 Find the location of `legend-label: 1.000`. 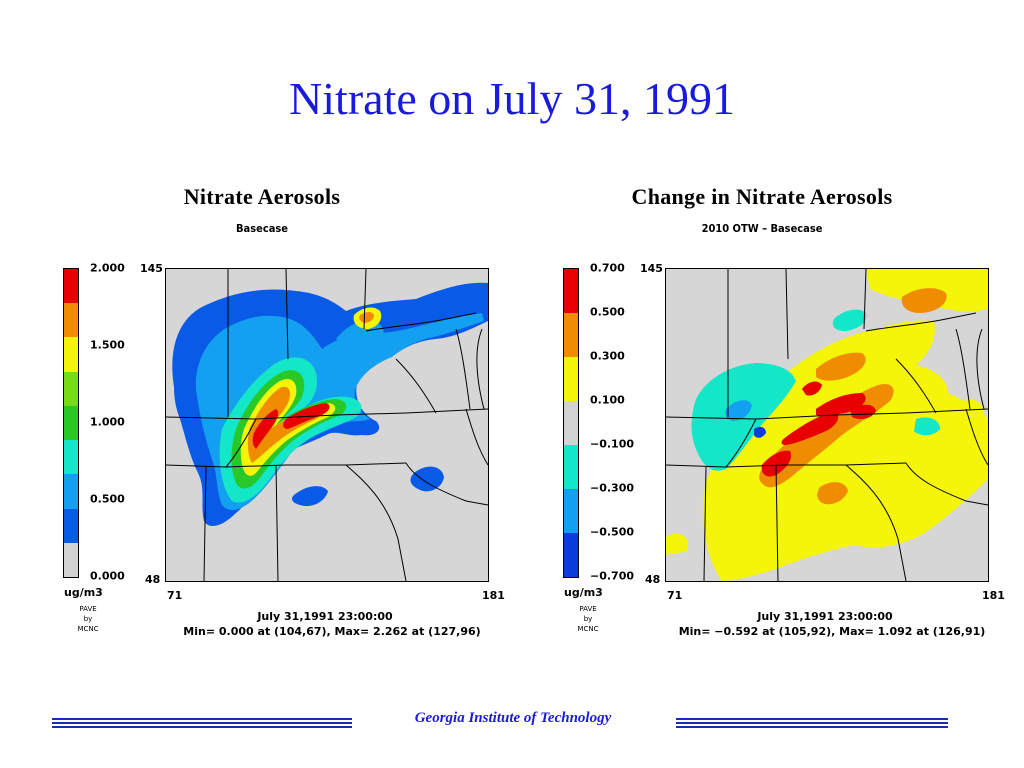

legend-label: 1.000 is located at coordinates (107, 422).